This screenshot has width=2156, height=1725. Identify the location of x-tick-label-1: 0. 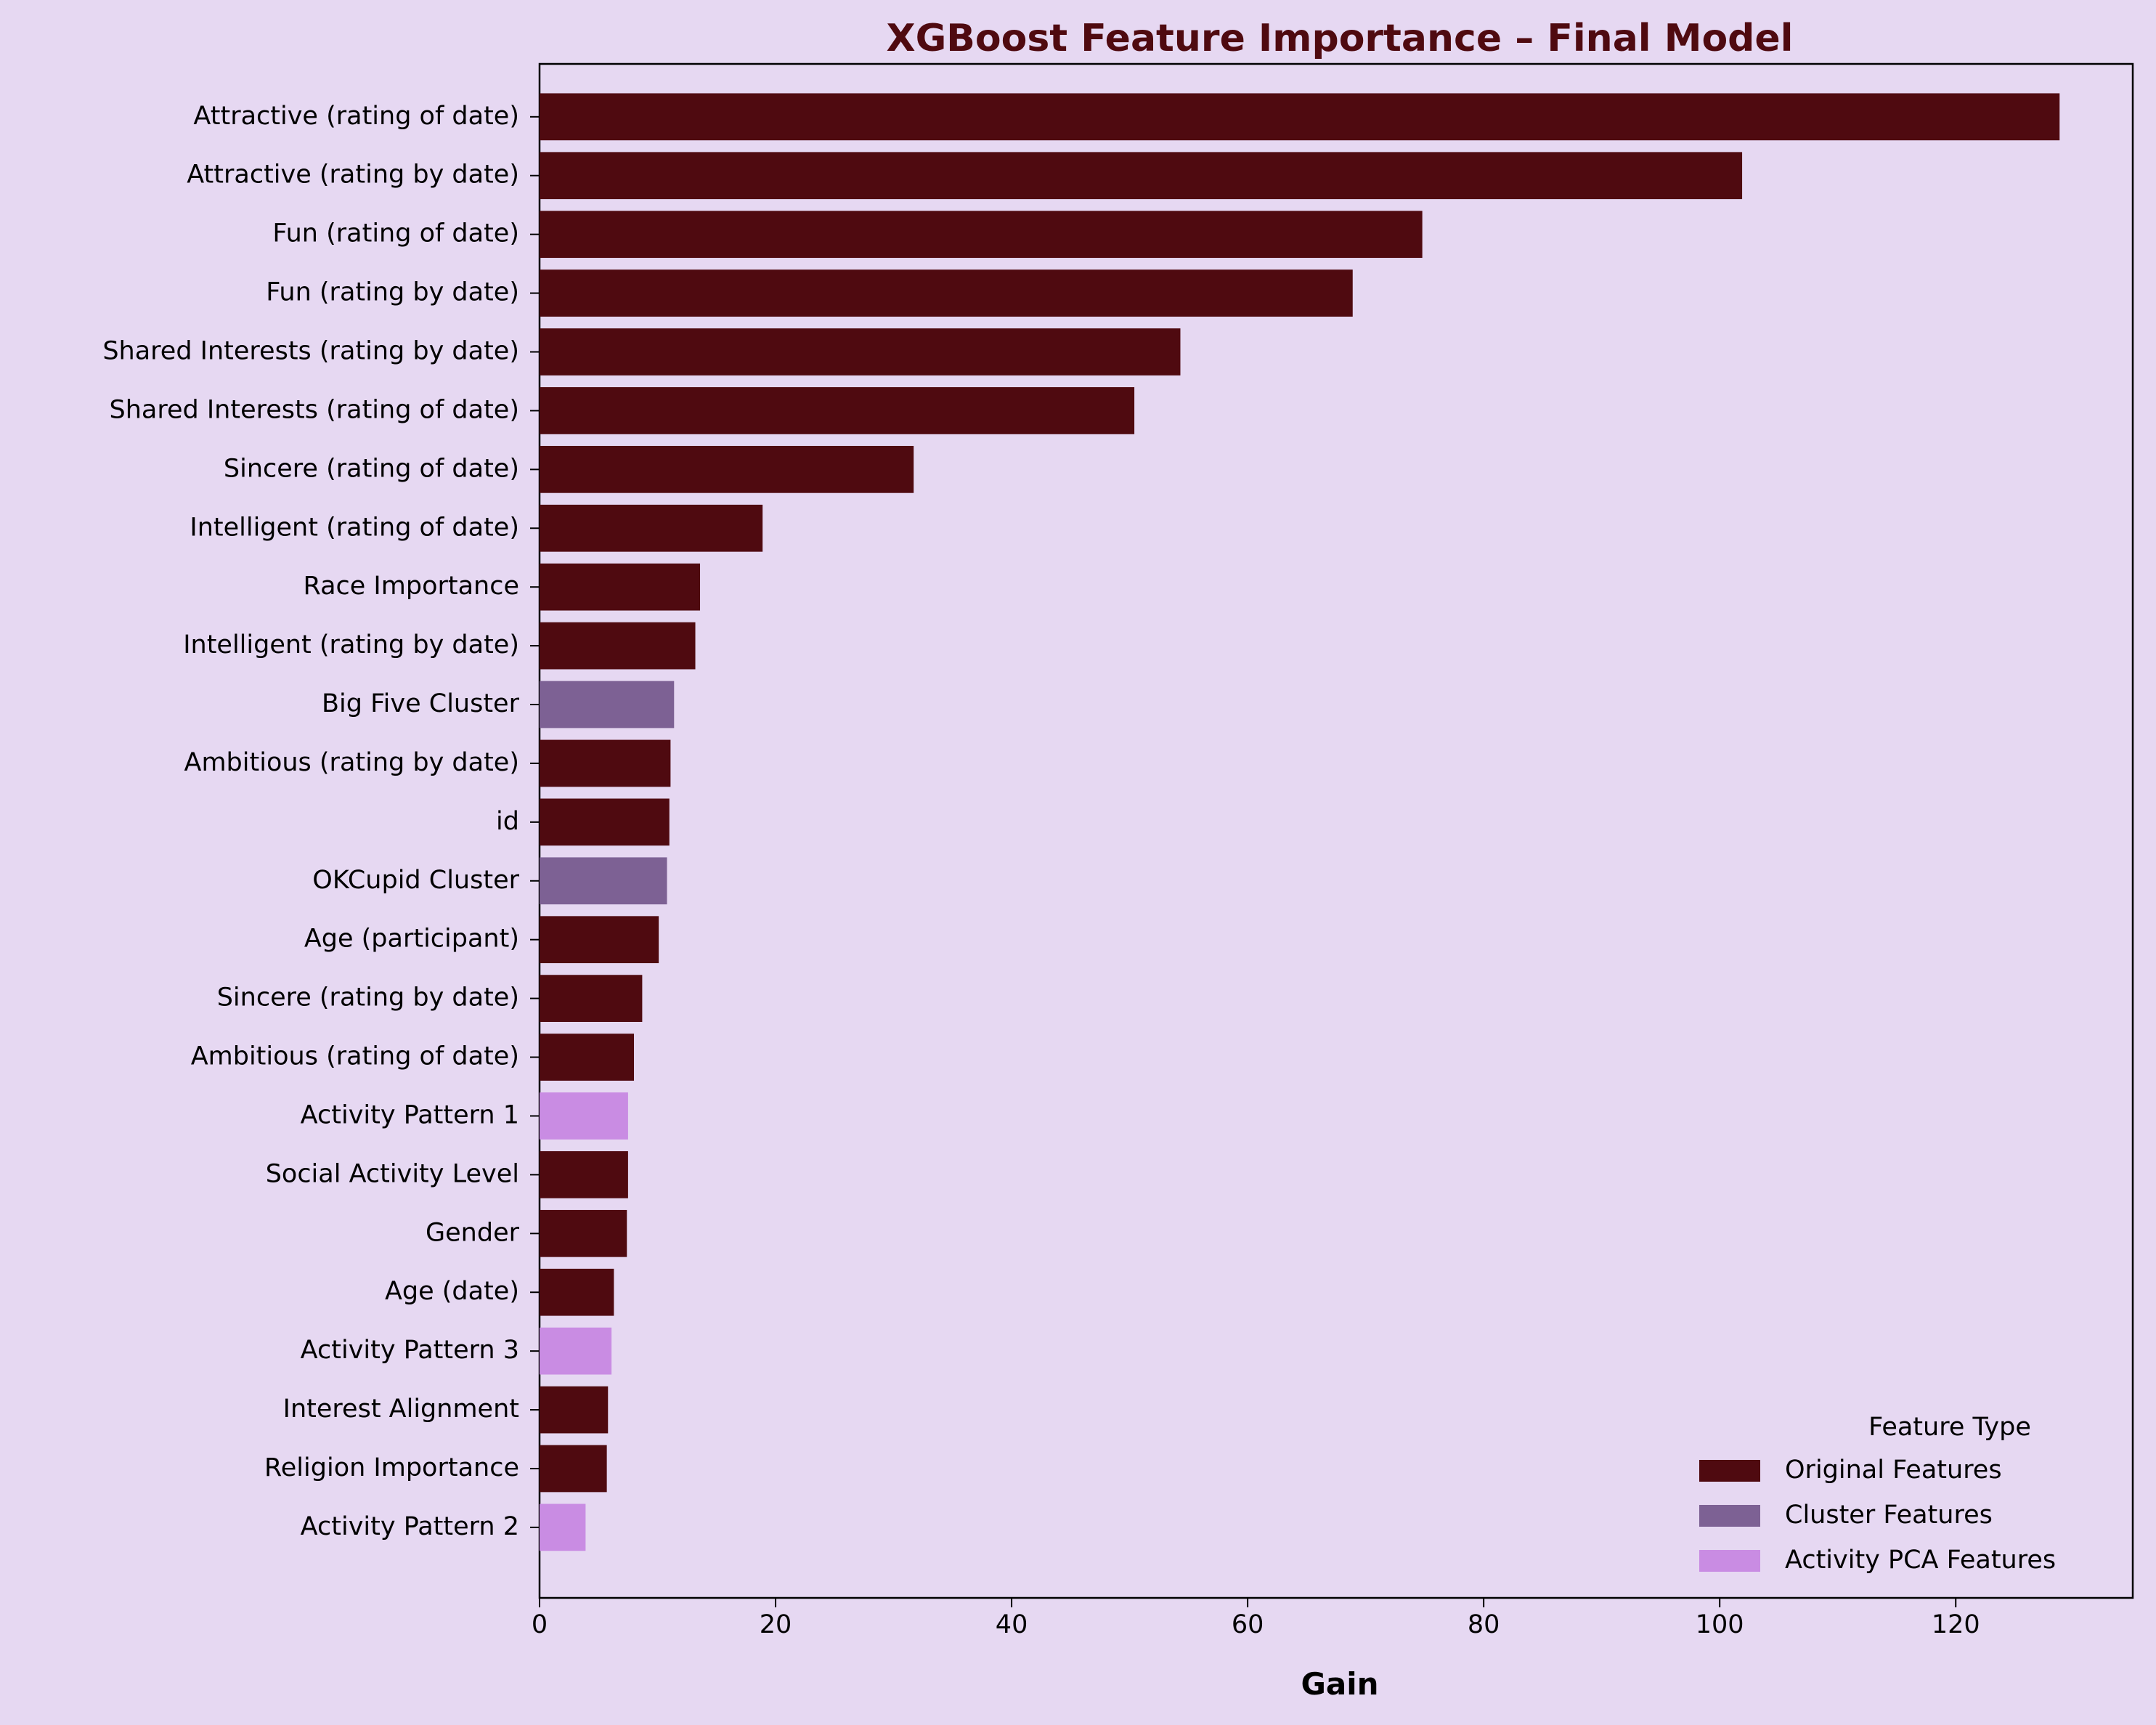
(540, 1624).